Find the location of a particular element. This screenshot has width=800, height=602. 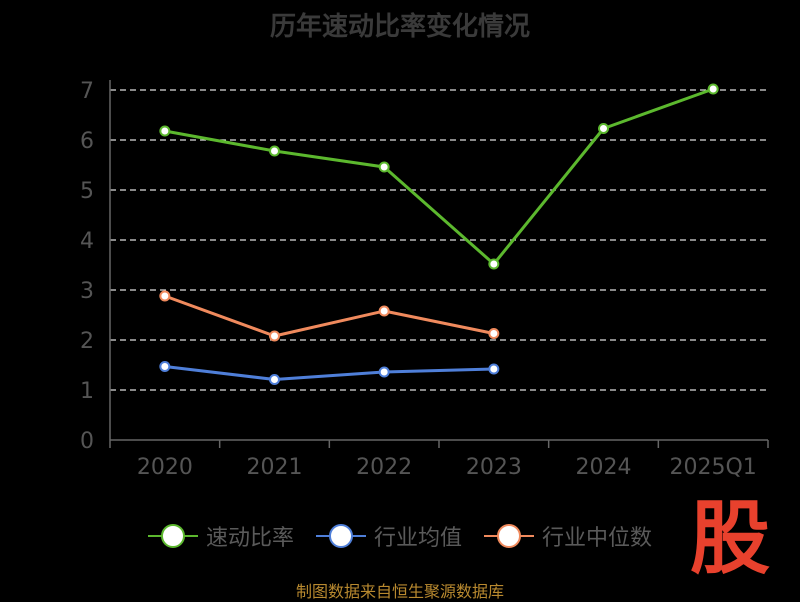

y-tick-label: 0 is located at coordinates (87, 441).